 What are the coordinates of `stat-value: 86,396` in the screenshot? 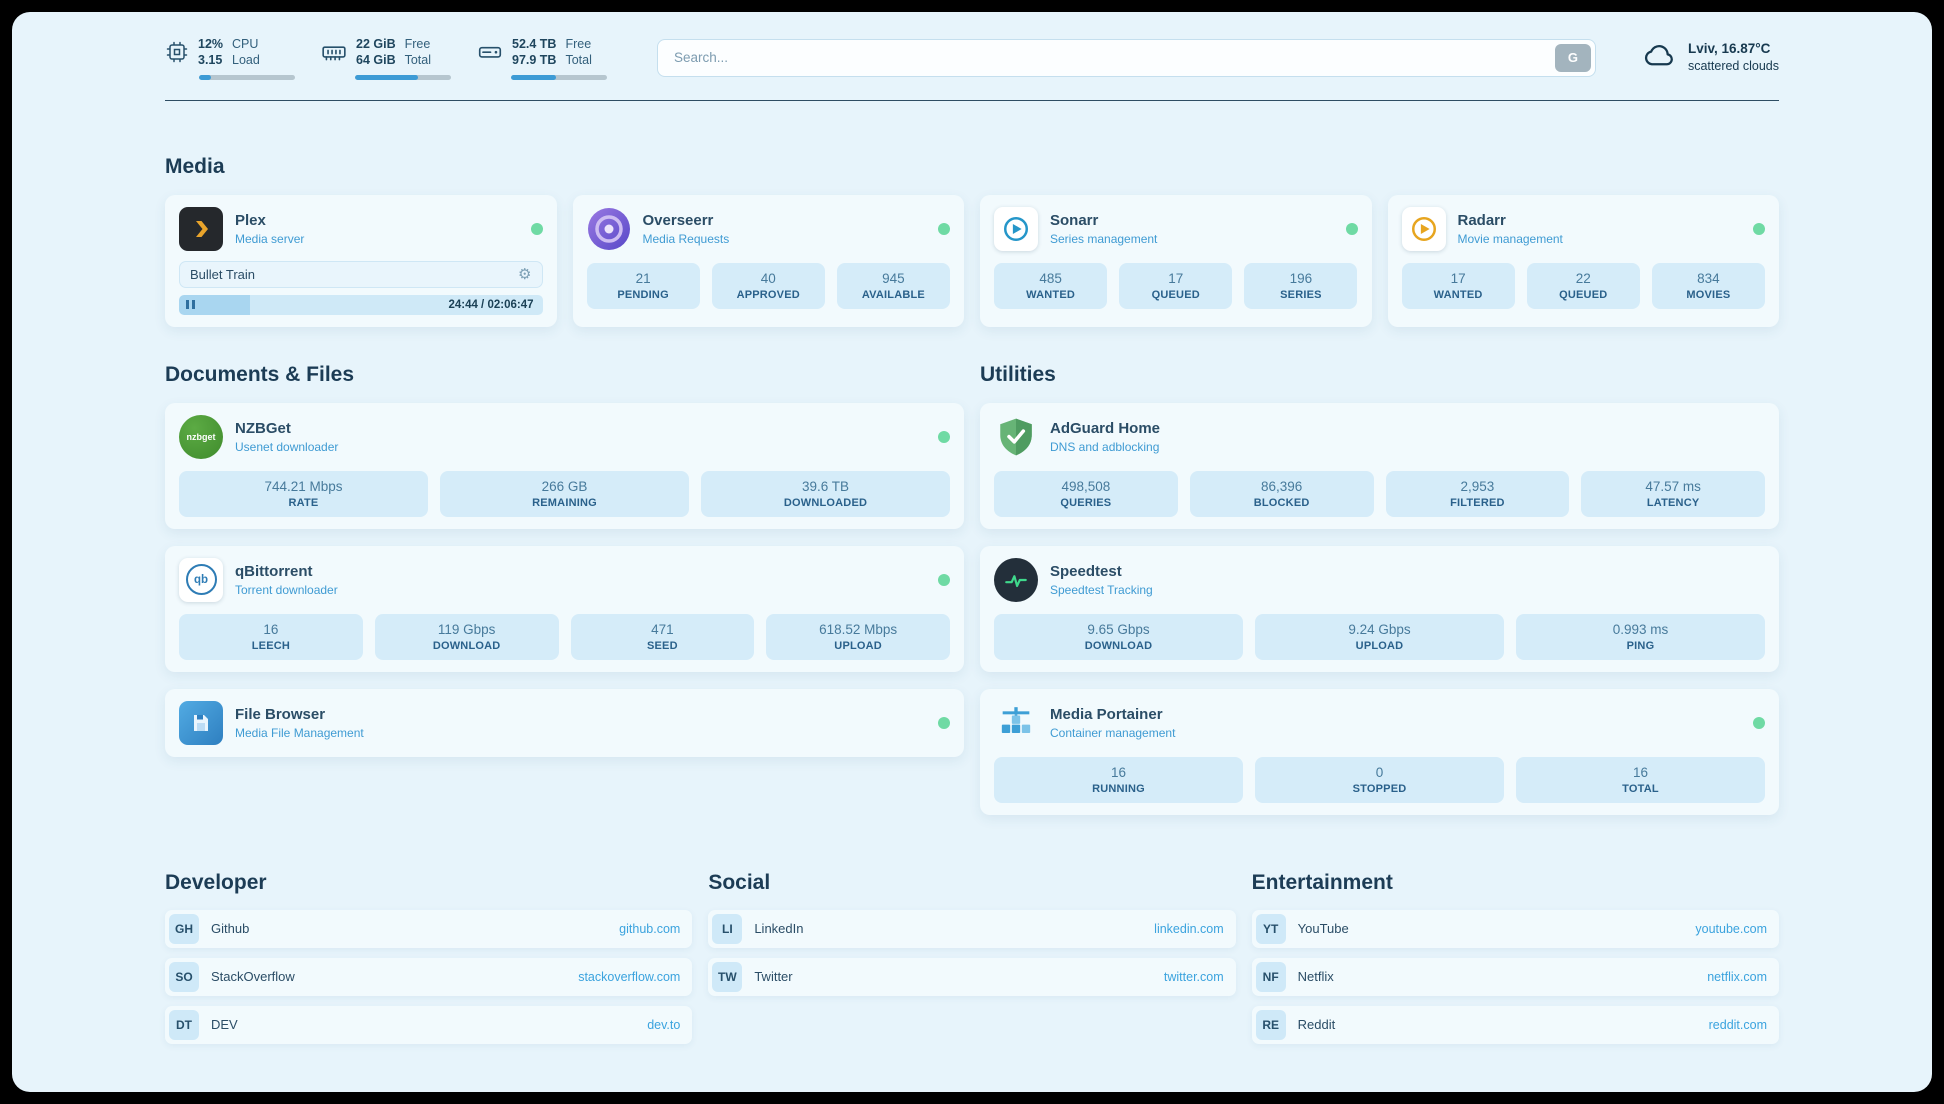 It's located at (1281, 486).